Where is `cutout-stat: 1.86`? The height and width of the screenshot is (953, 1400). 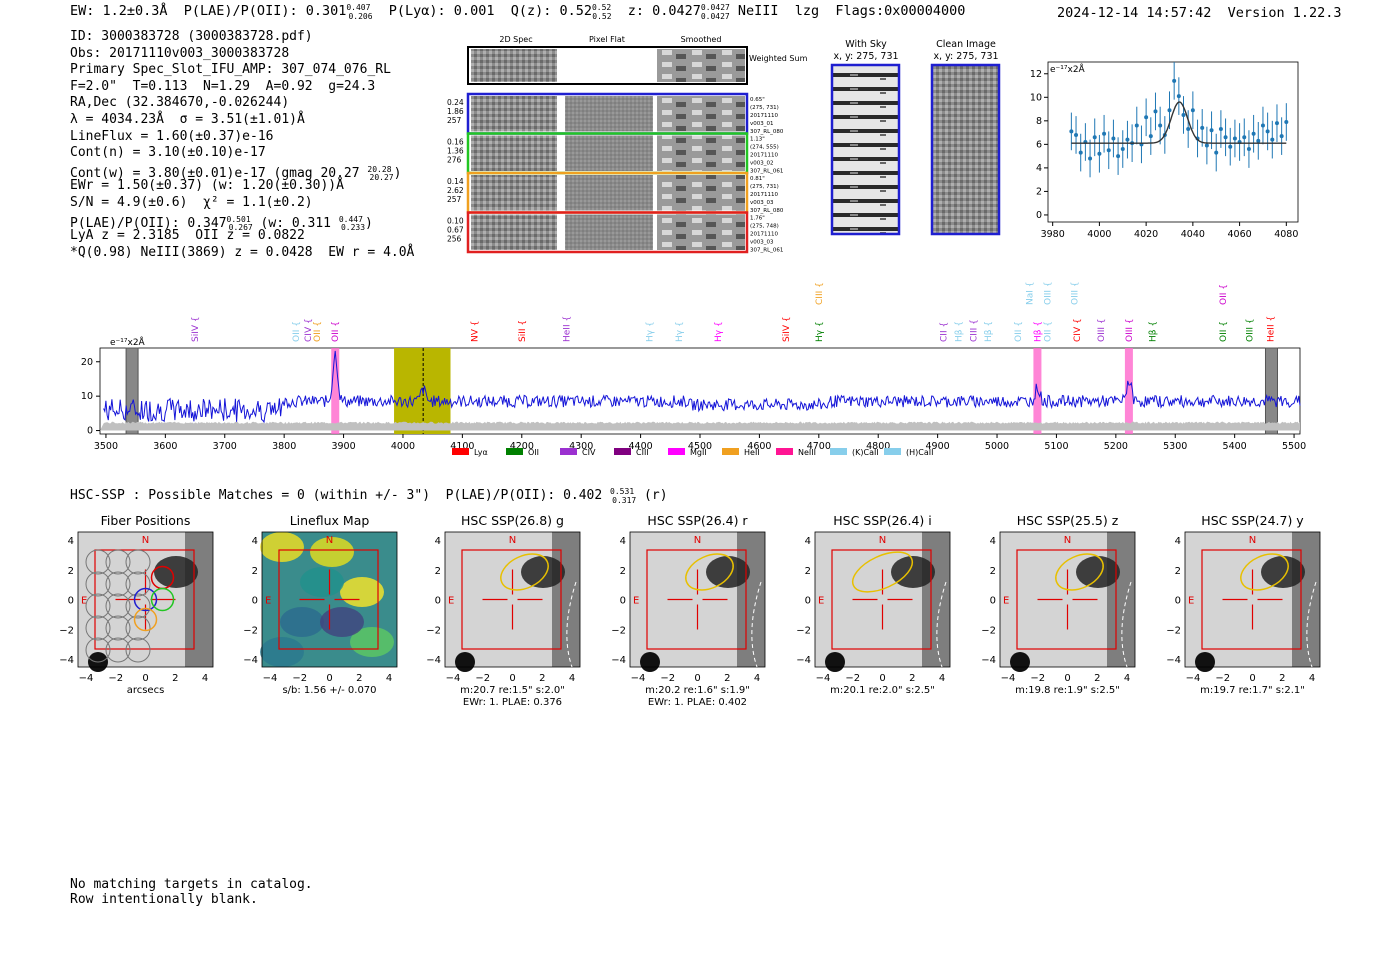
cutout-stat: 1.86 is located at coordinates (455, 111).